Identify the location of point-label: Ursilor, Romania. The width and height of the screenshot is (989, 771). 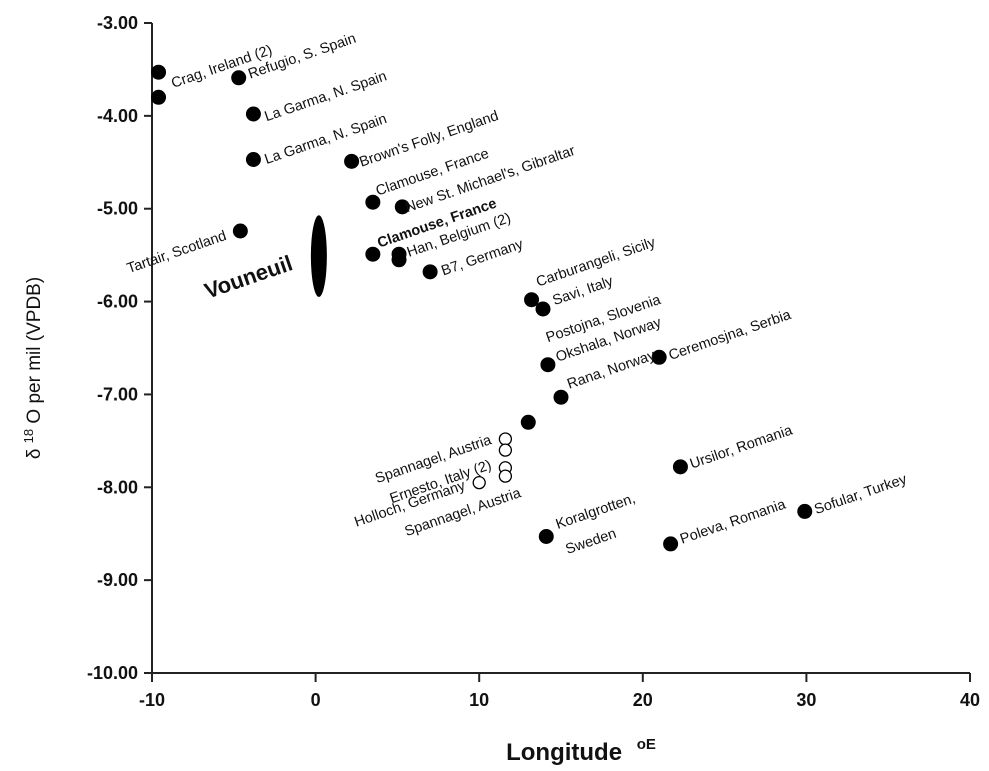
(741, 447).